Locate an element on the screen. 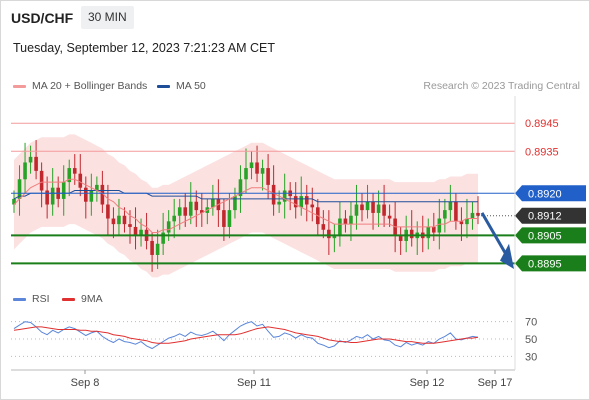  level-tag-0.8912 is located at coordinates (550, 215).